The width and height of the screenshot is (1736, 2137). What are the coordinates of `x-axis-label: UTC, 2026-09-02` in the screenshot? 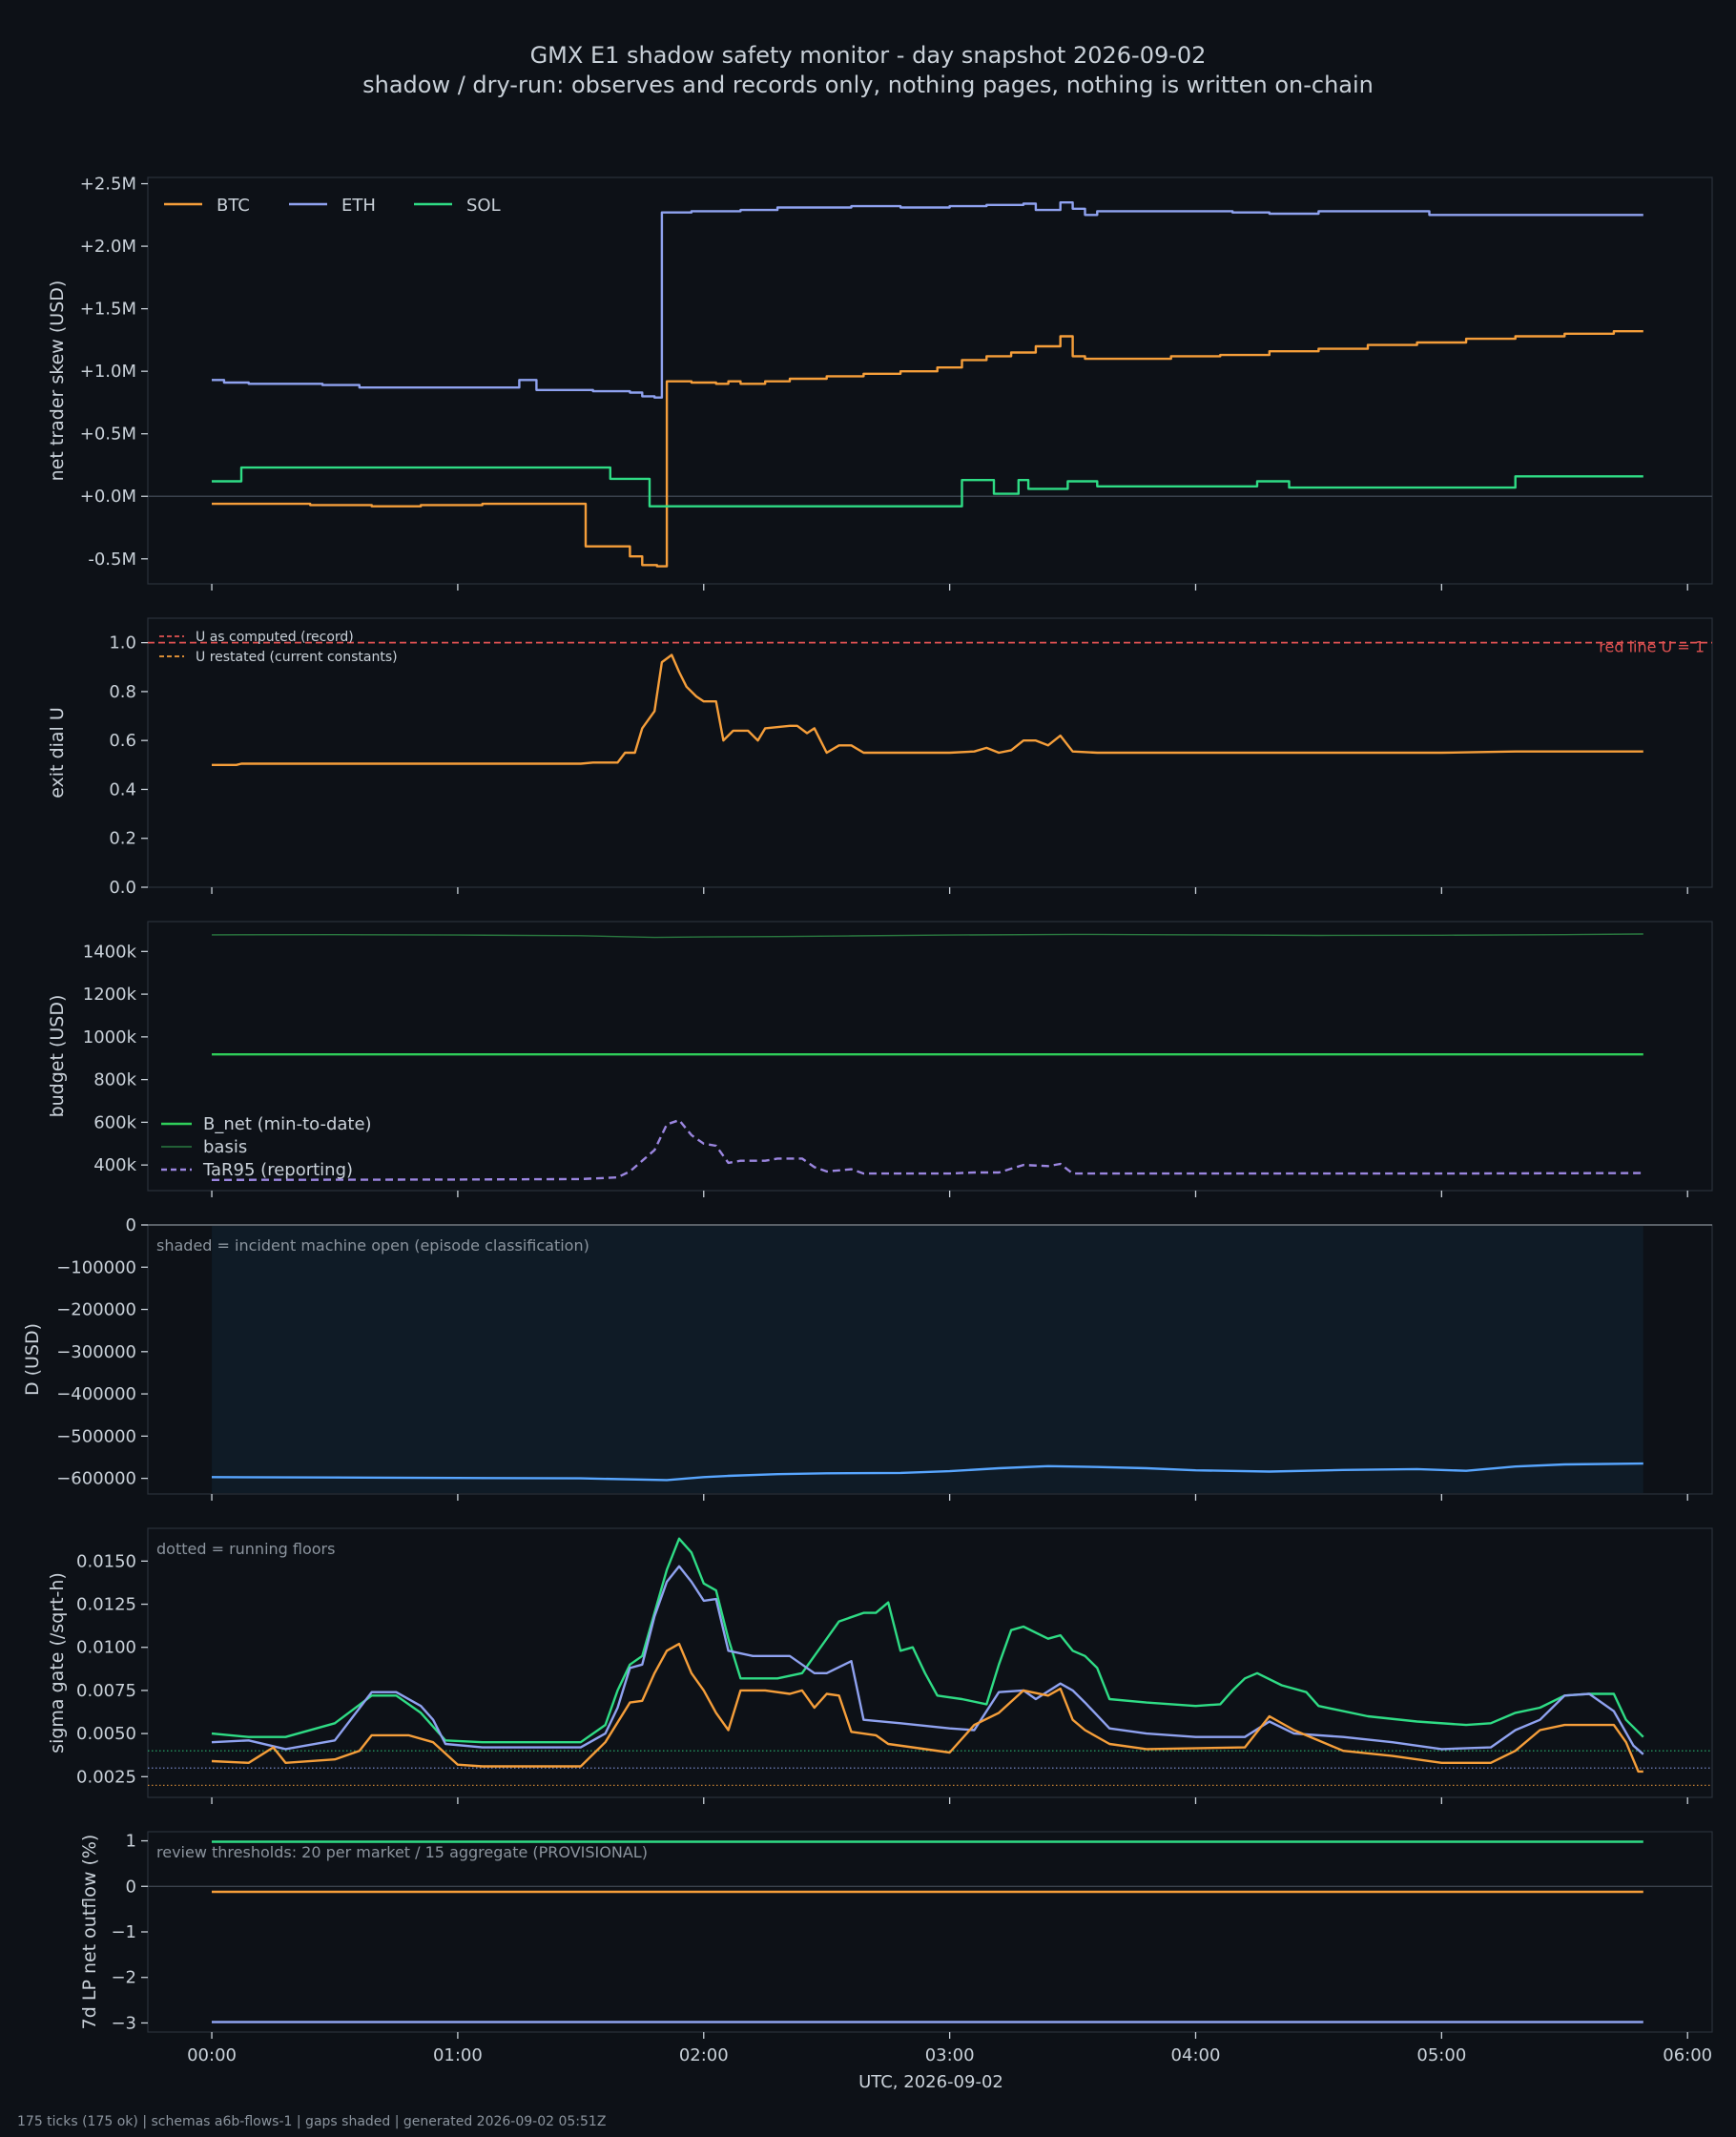 It's located at (930, 2082).